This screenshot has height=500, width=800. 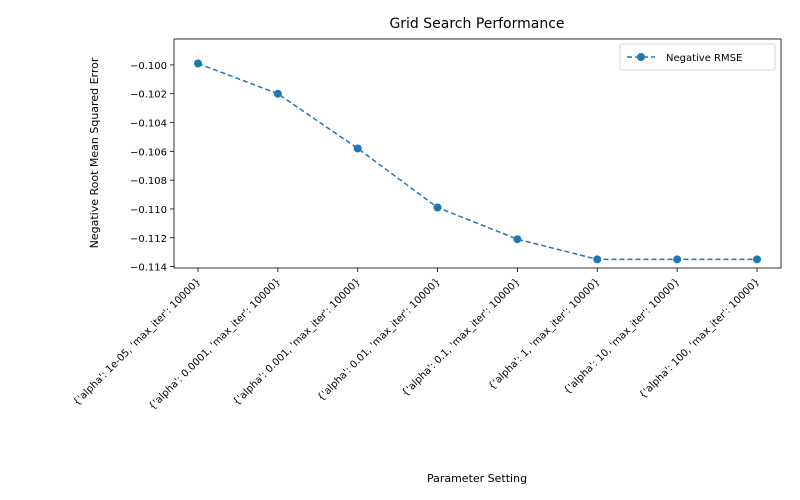 What do you see at coordinates (148, 95) in the screenshot?
I see `y-tick-label: −0.102` at bounding box center [148, 95].